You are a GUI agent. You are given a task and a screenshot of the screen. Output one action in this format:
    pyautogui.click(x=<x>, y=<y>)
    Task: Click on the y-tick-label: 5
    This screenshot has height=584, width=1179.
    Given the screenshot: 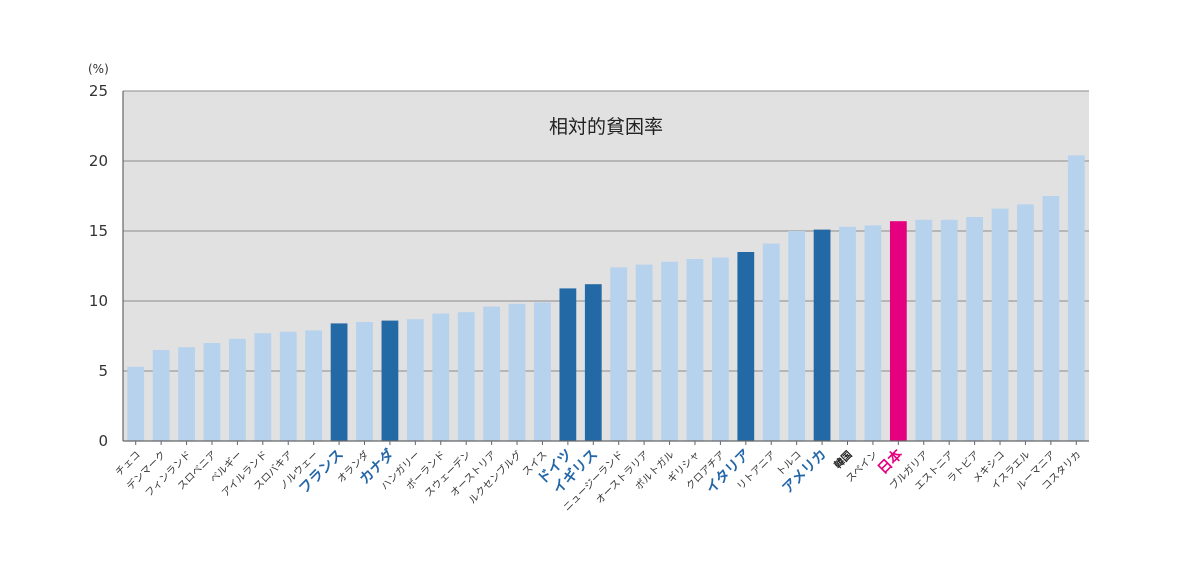 What is the action you would take?
    pyautogui.click(x=103, y=371)
    